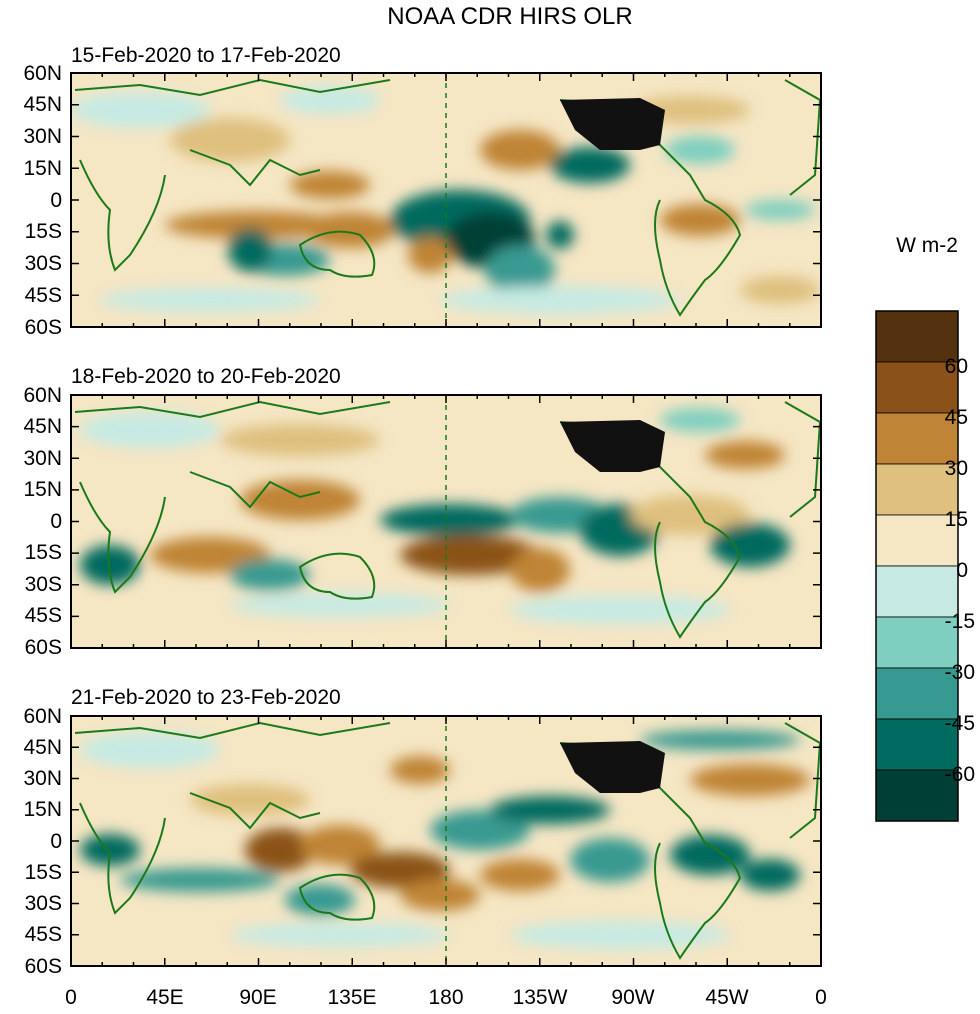  I want to click on panel-2-ytick-15n: 15N, so click(42, 489).